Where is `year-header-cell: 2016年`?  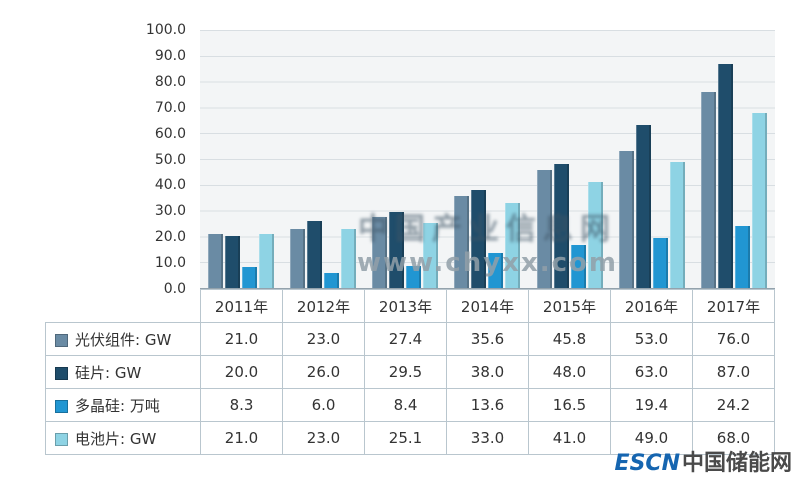 year-header-cell: 2016年 is located at coordinates (651, 306).